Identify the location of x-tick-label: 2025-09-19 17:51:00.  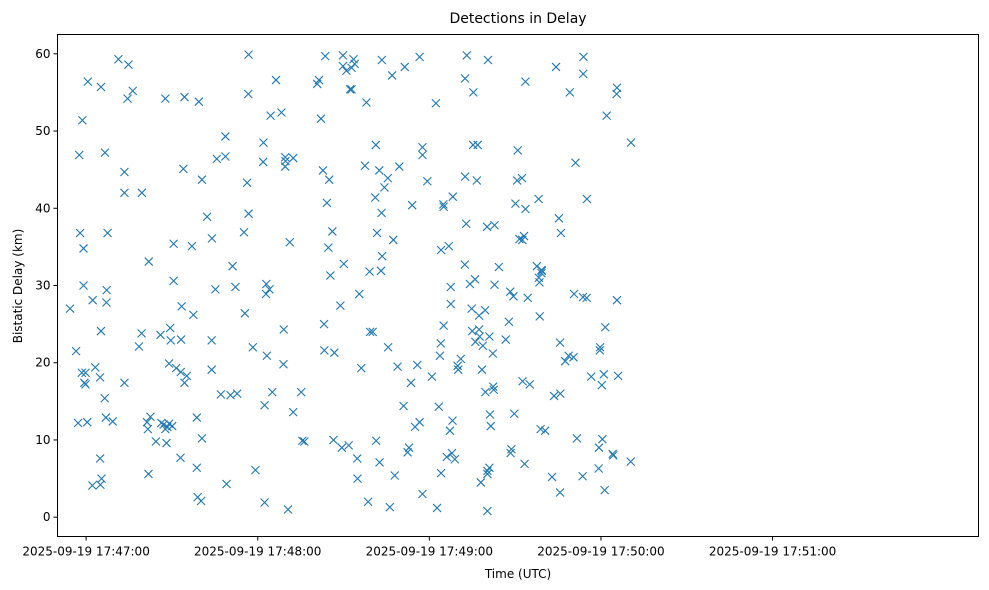
(772, 552).